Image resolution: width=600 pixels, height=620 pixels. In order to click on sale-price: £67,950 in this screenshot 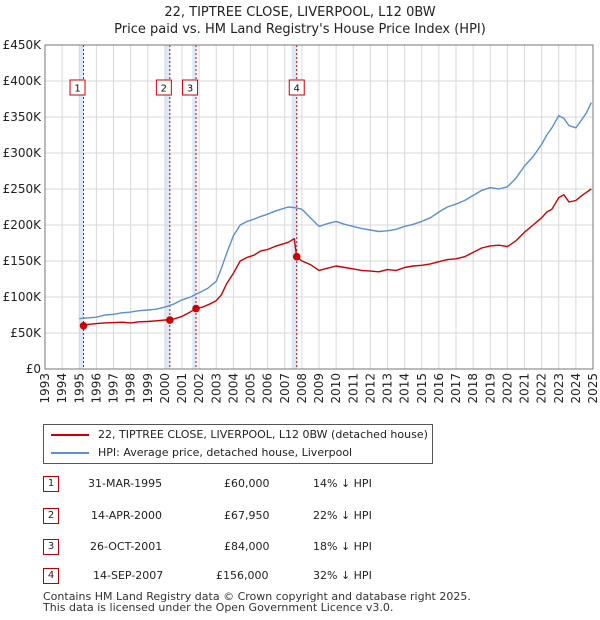, I will do `click(247, 515)`.